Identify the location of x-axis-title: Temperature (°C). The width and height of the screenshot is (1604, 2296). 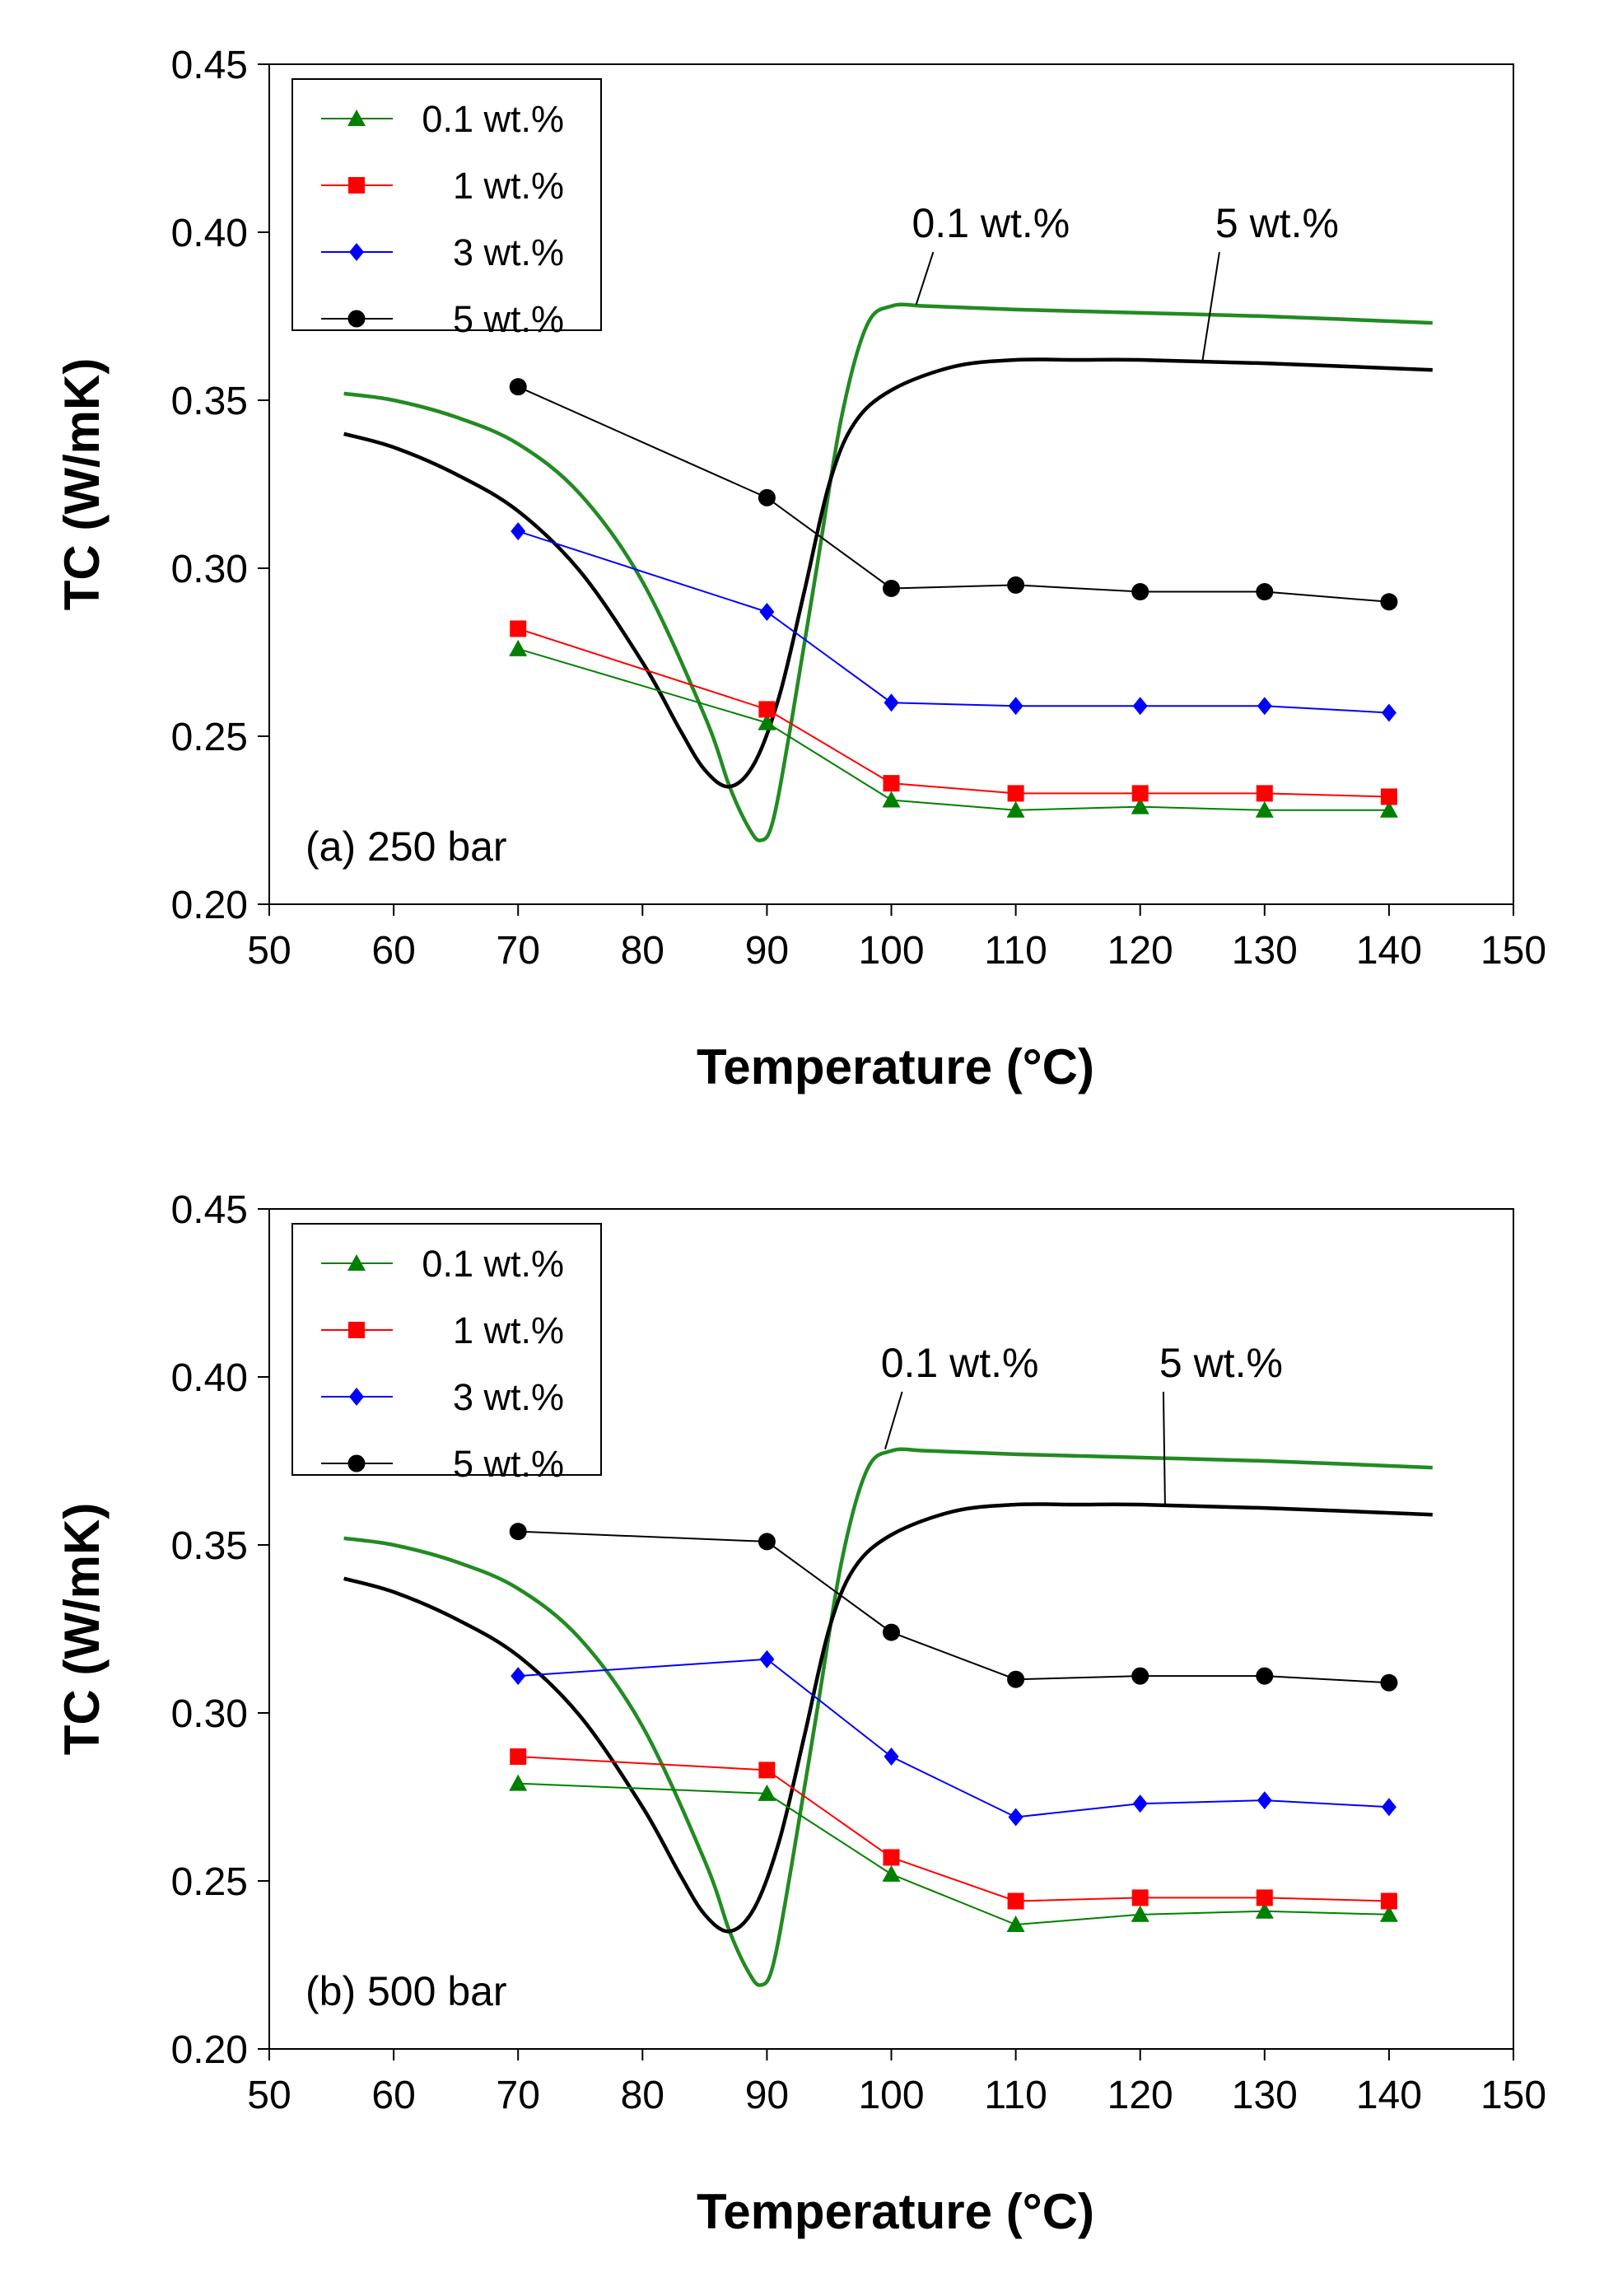
(895, 1066).